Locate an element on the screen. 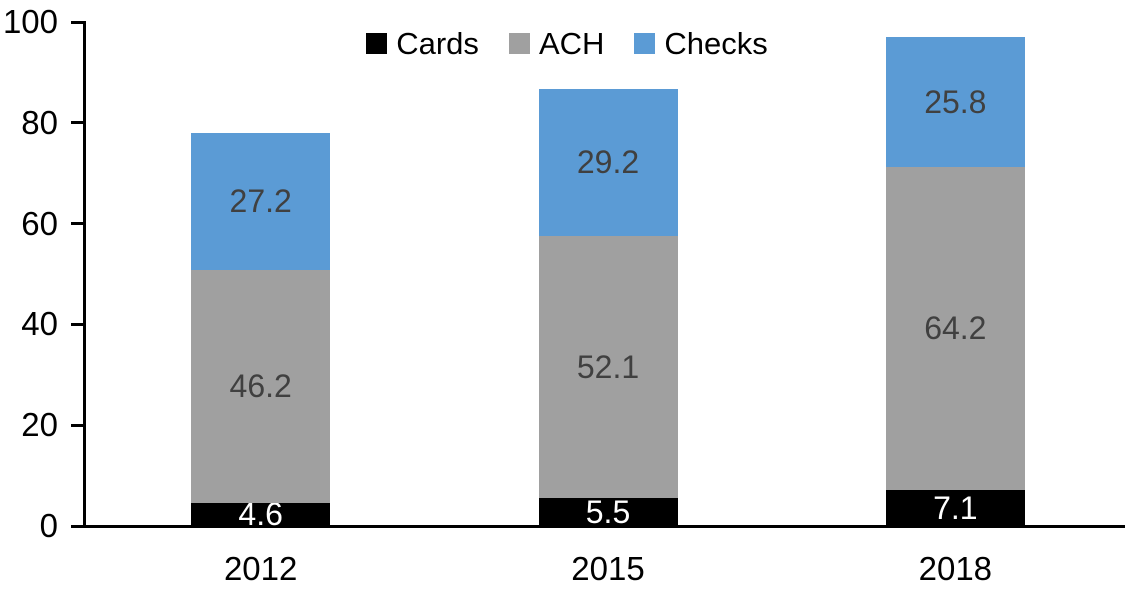  data-label: 7.1 is located at coordinates (955, 508).